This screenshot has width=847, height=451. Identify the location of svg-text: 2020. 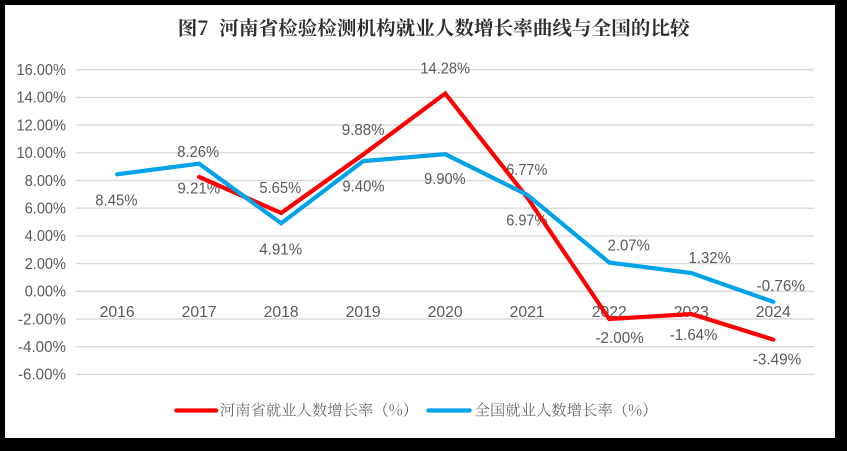
(445, 312).